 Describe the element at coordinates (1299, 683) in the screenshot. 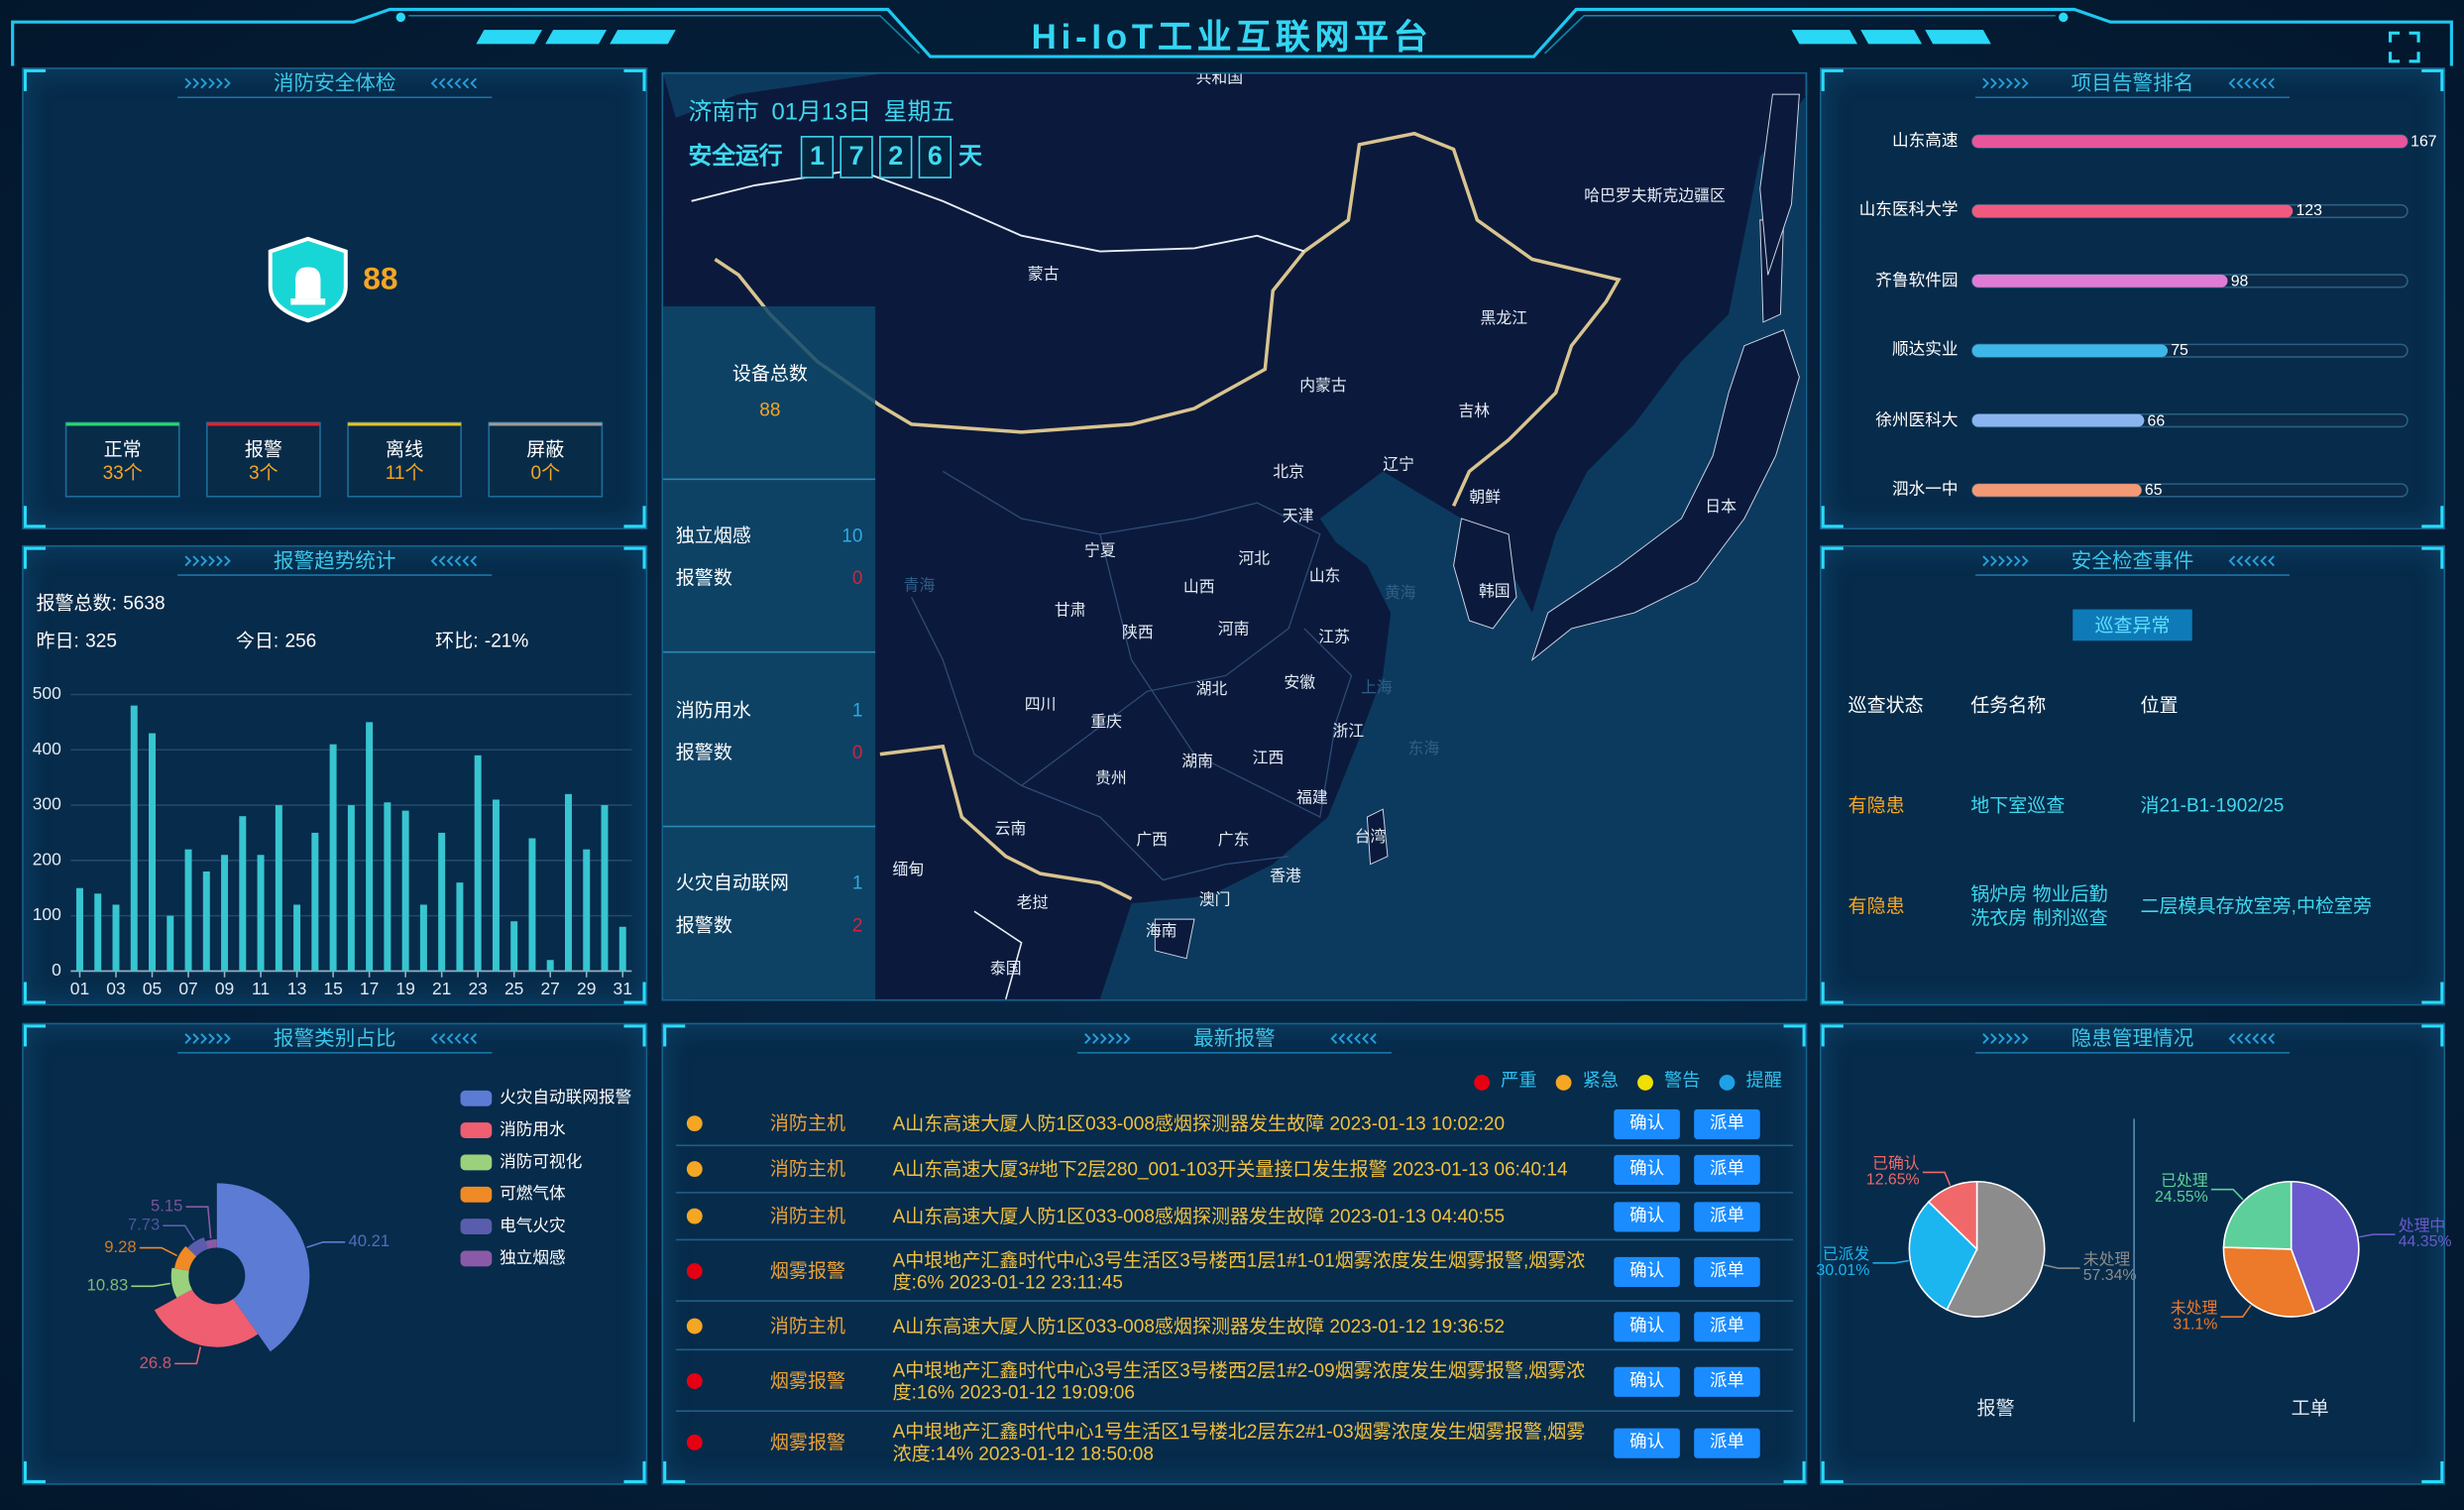

I see `map-label: 安徽` at that location.